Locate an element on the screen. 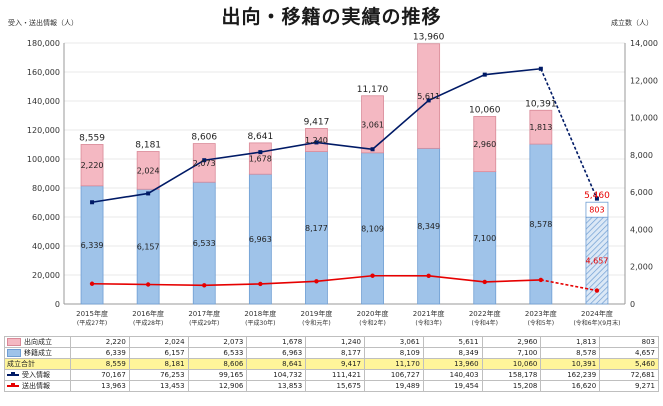 This screenshot has width=663, height=406. left-axis-tick: 0 is located at coordinates (57, 304).